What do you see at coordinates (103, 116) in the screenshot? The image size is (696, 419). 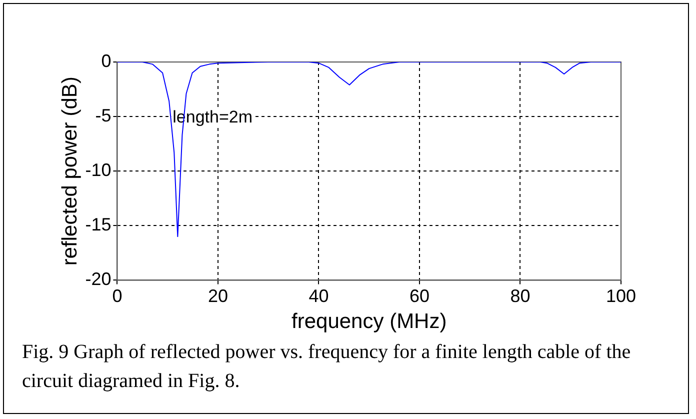 I see `y-tick-label: -5` at bounding box center [103, 116].